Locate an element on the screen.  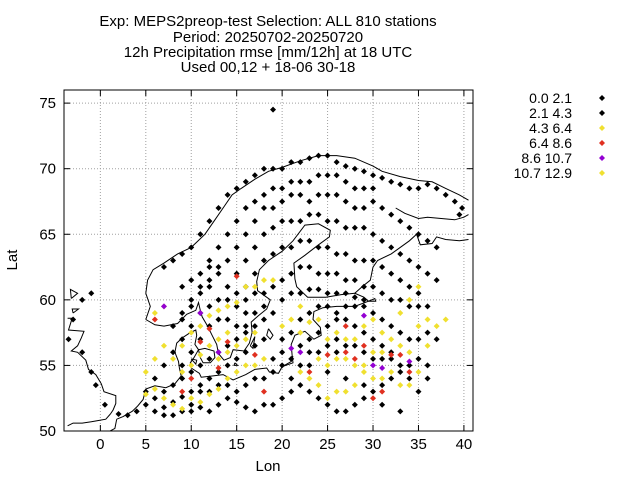
y-tick-label: 75 is located at coordinates (47, 103).